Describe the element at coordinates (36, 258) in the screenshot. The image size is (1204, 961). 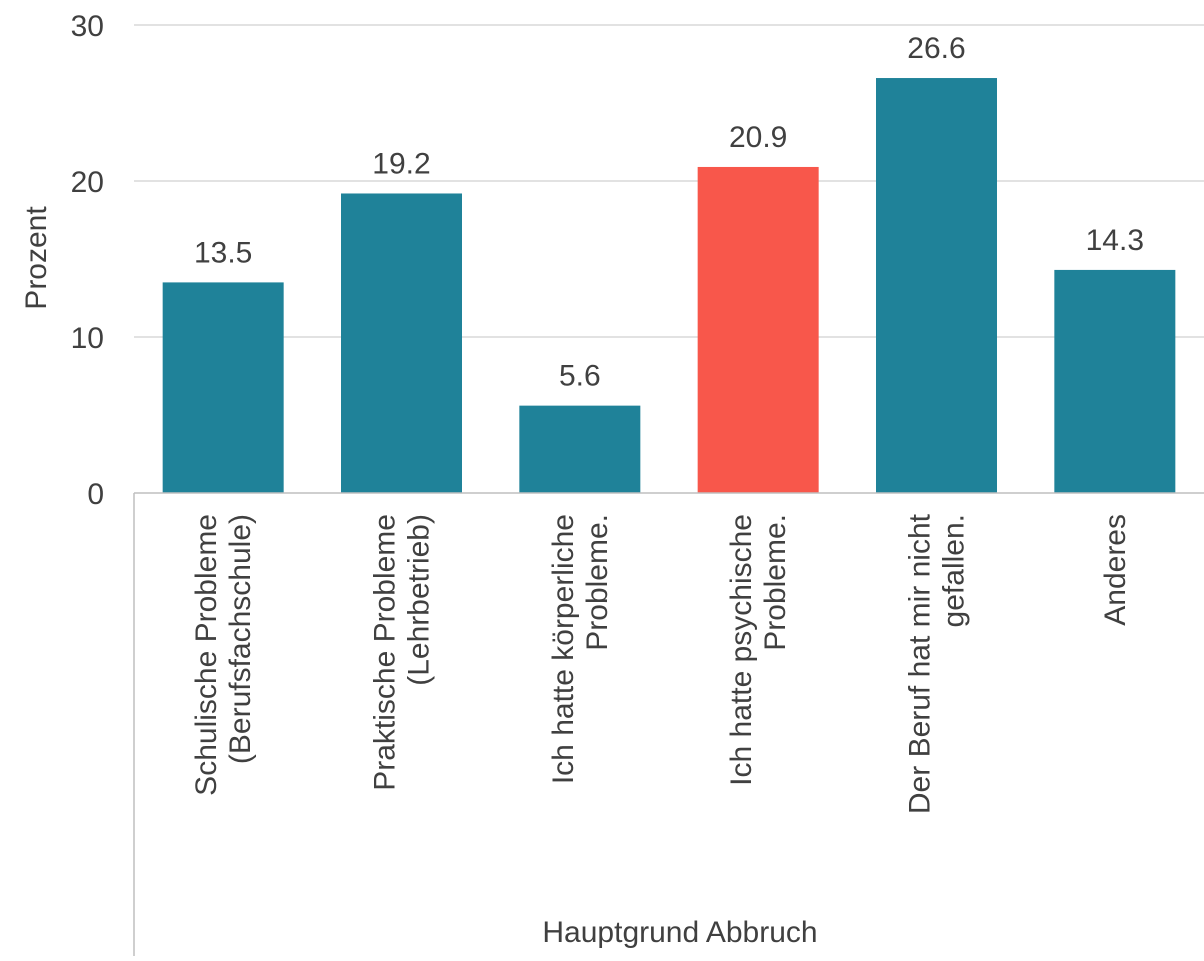
I see `y-axis-title: Prozent` at that location.